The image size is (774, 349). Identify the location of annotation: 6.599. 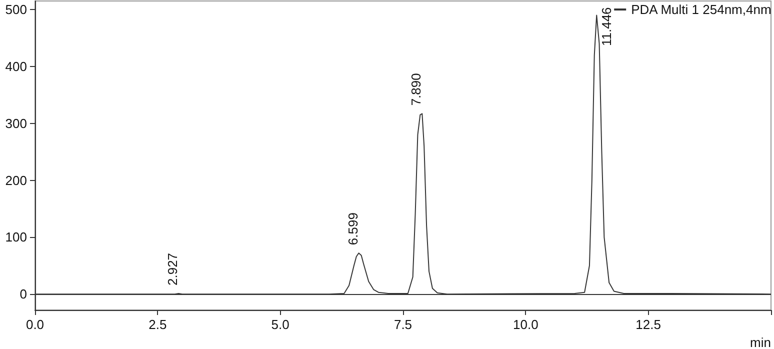
(352, 229).